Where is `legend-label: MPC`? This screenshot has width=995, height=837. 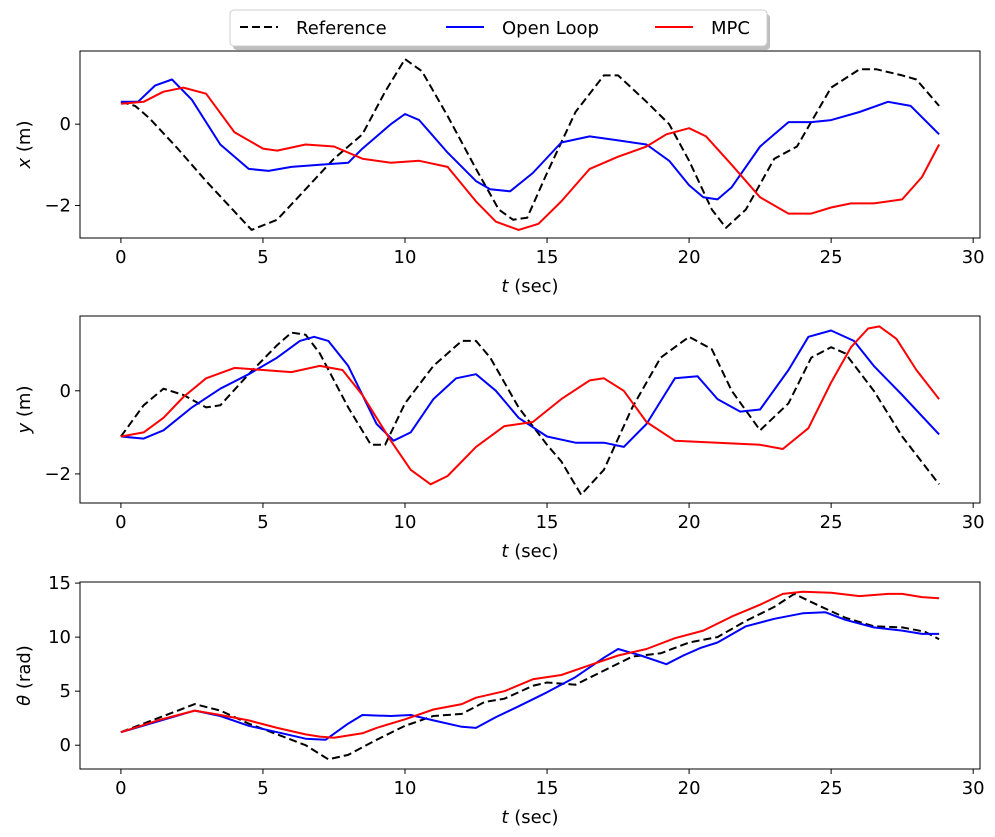 legend-label: MPC is located at coordinates (730, 28).